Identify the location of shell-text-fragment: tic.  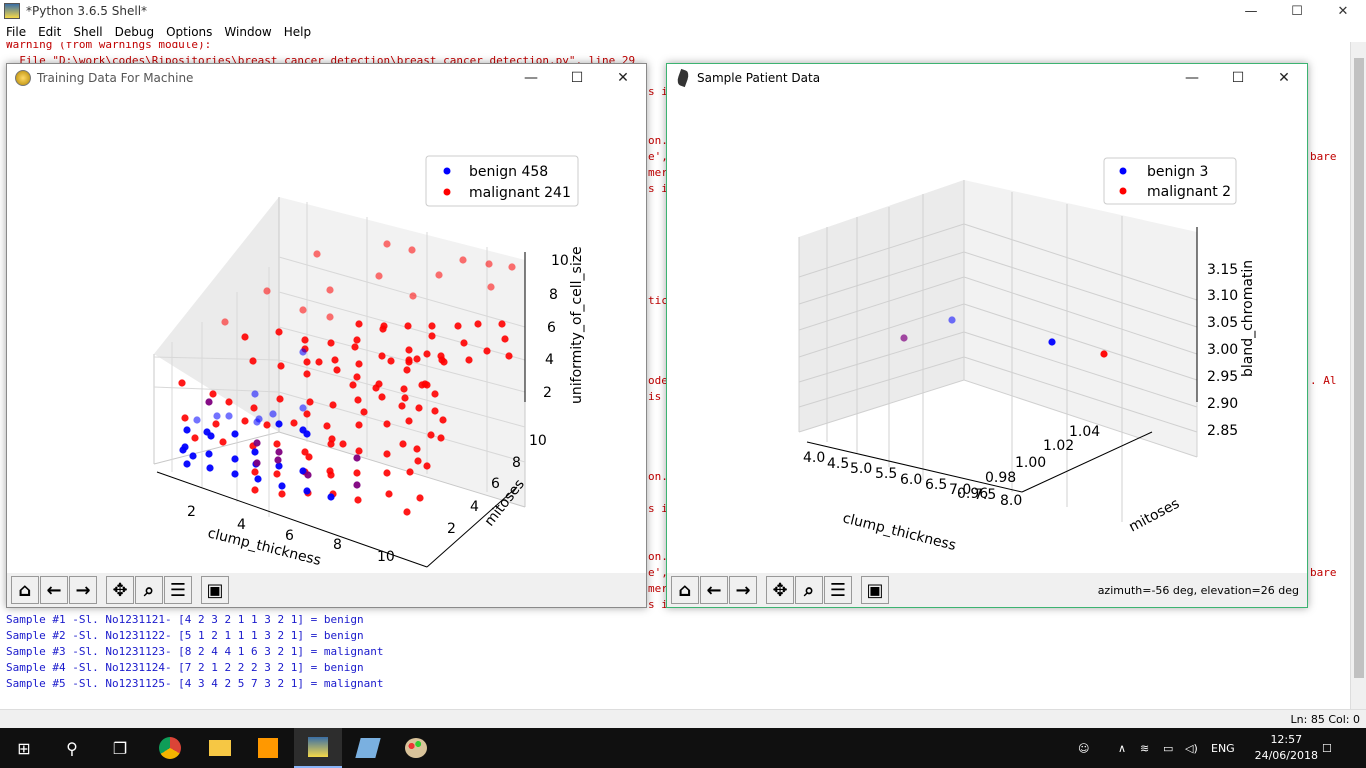
(658, 300).